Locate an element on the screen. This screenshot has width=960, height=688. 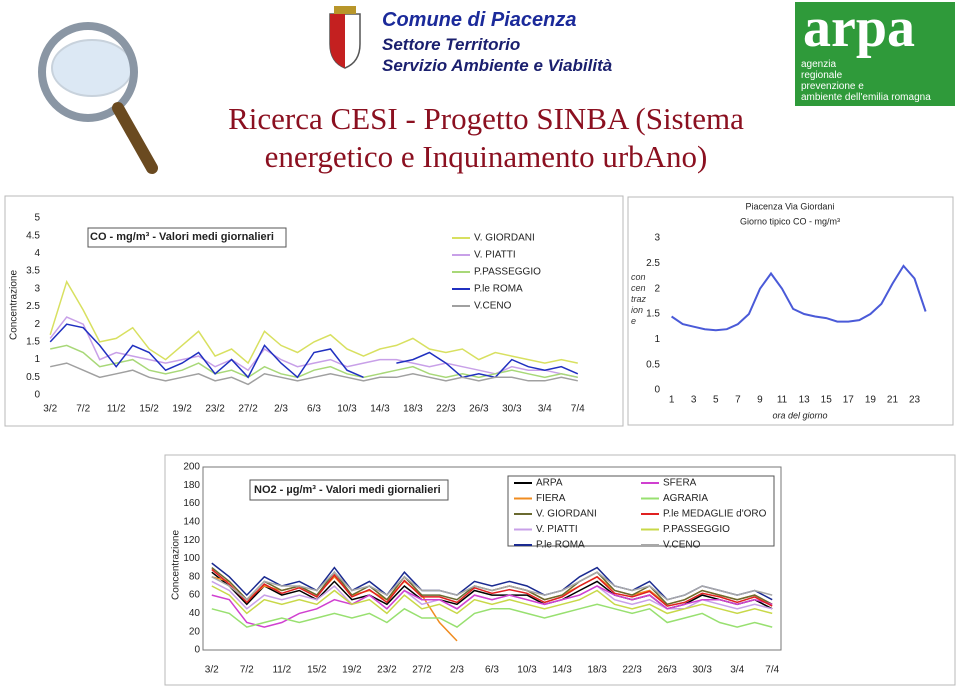
y-axis-label: Concentrazione is located at coordinates (176, 565).